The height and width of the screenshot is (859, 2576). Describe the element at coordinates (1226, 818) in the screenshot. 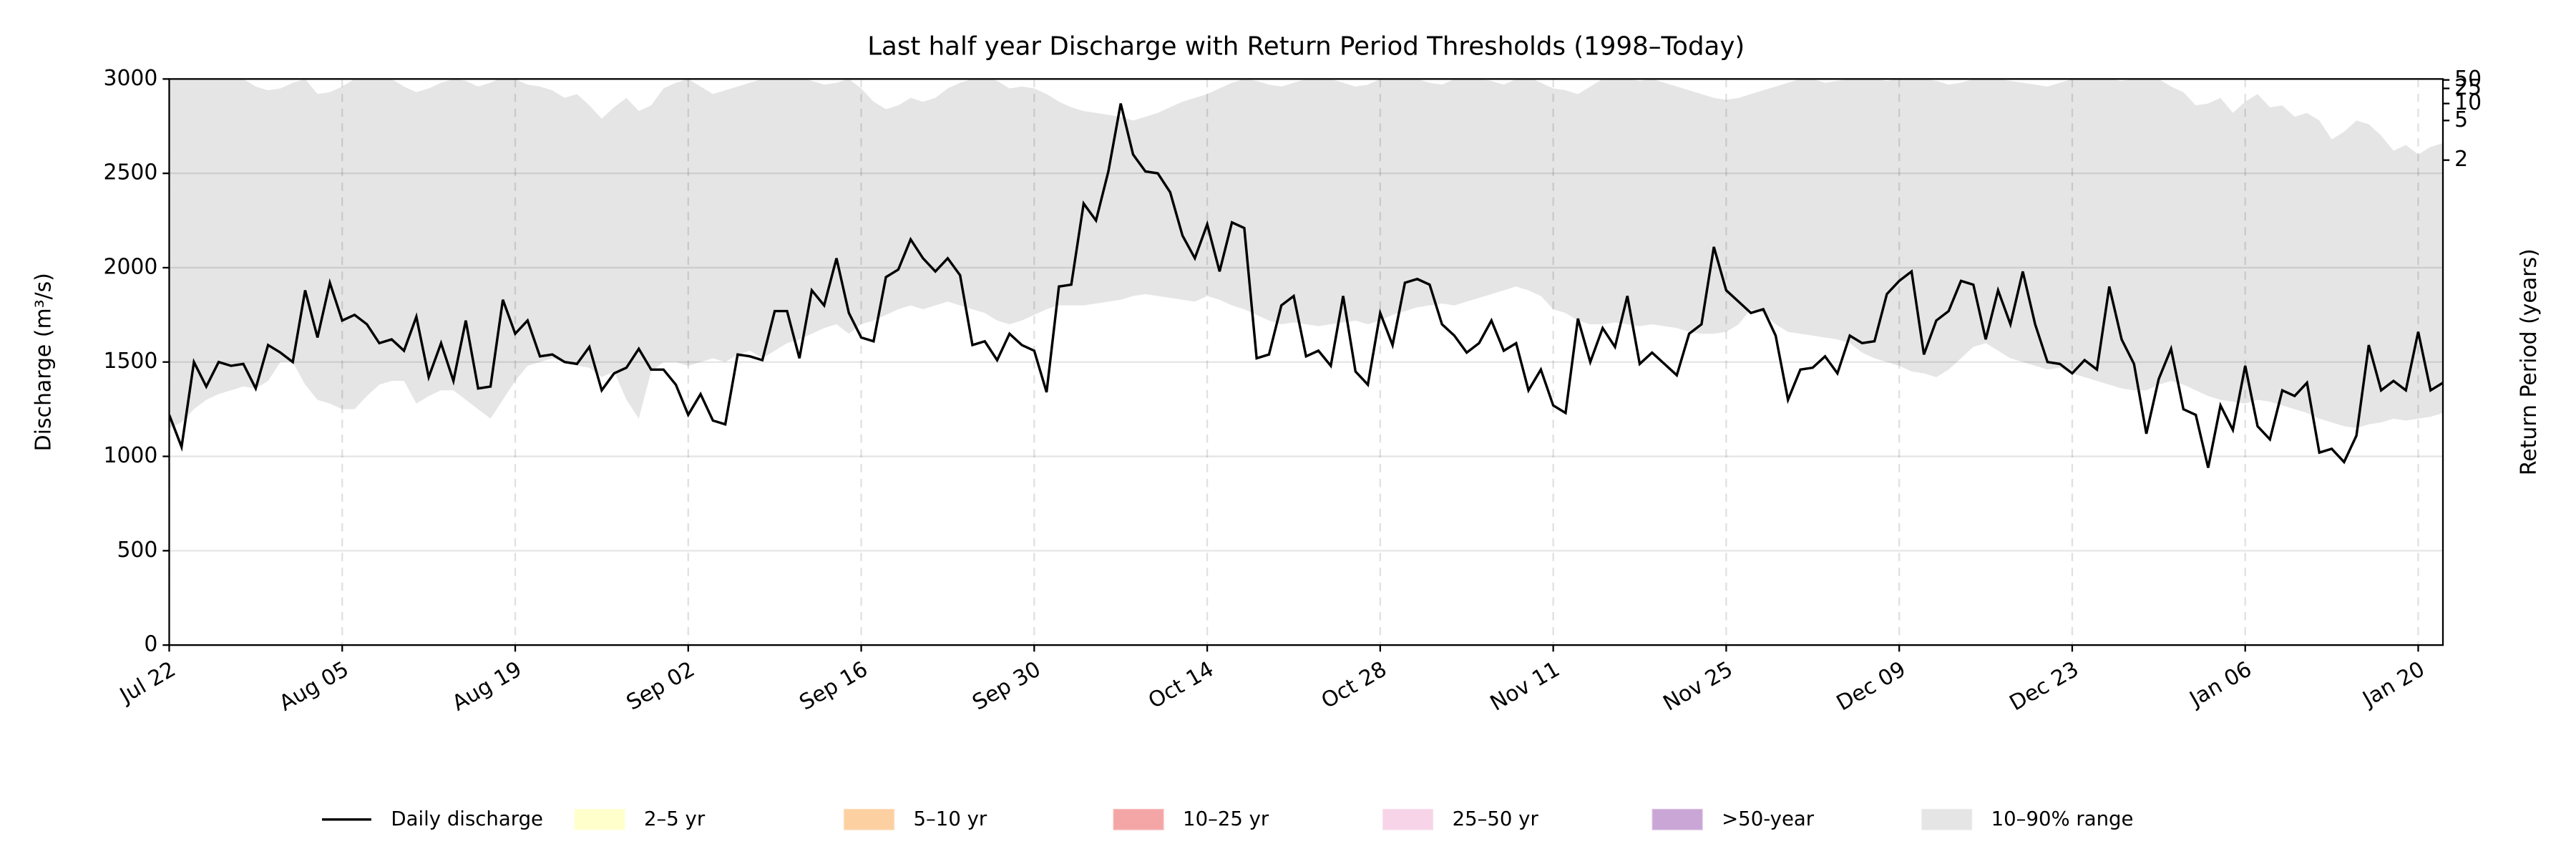

I see `legend-label: 10–25 yr` at that location.